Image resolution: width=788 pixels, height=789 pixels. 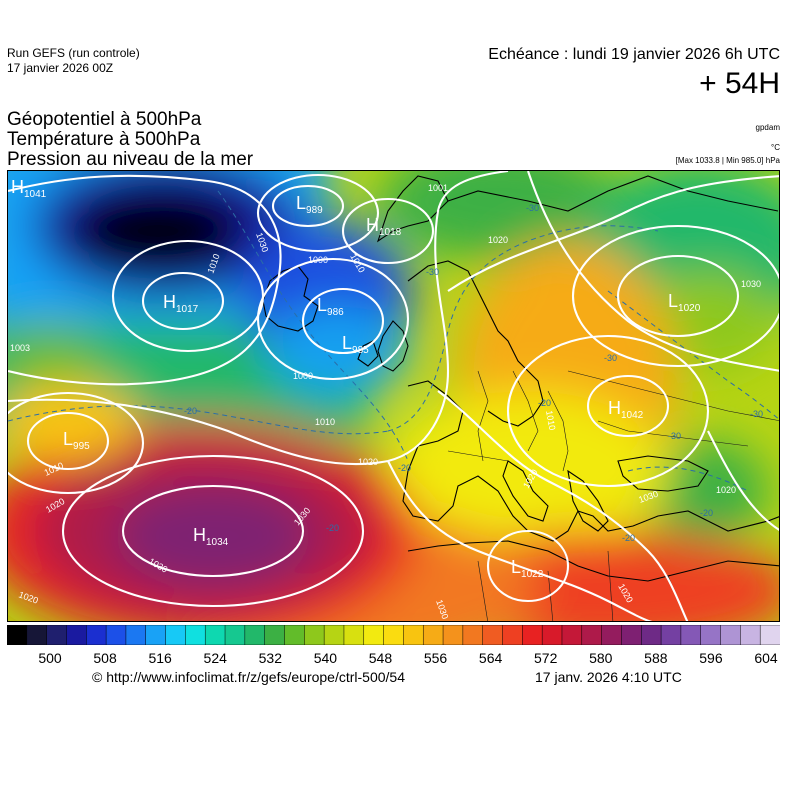 I want to click on color-scale-tick-label: 516, so click(x=160, y=658).